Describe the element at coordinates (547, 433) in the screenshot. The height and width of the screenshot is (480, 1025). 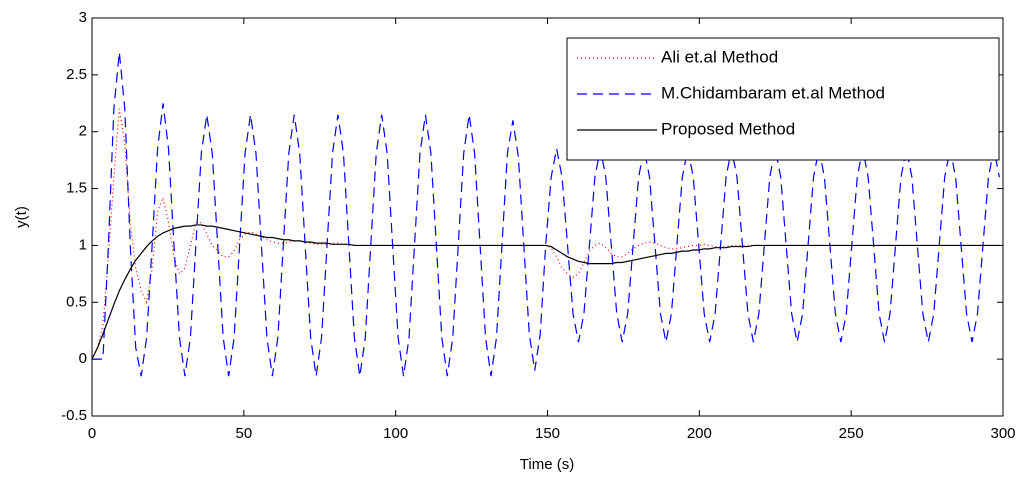
I see `x-tick-label: 150` at that location.